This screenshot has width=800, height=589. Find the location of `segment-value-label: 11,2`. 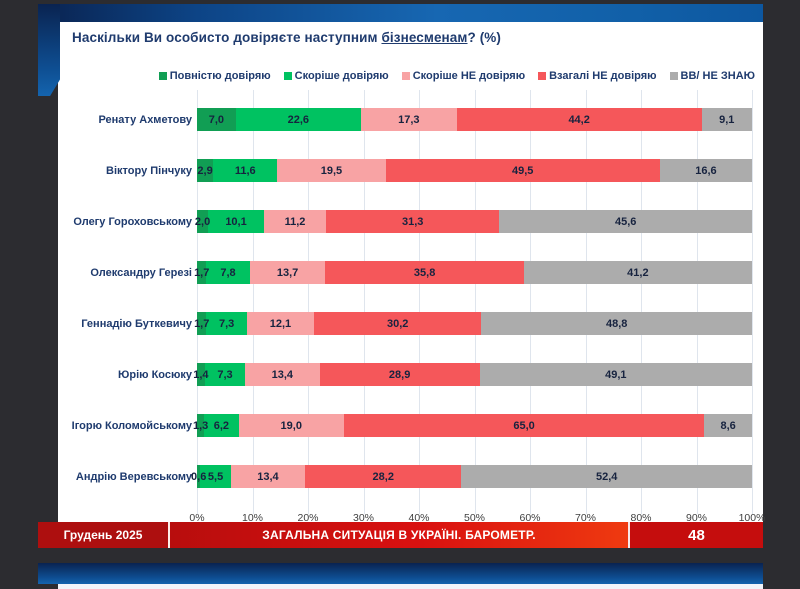

segment-value-label: 11,2 is located at coordinates (295, 221).